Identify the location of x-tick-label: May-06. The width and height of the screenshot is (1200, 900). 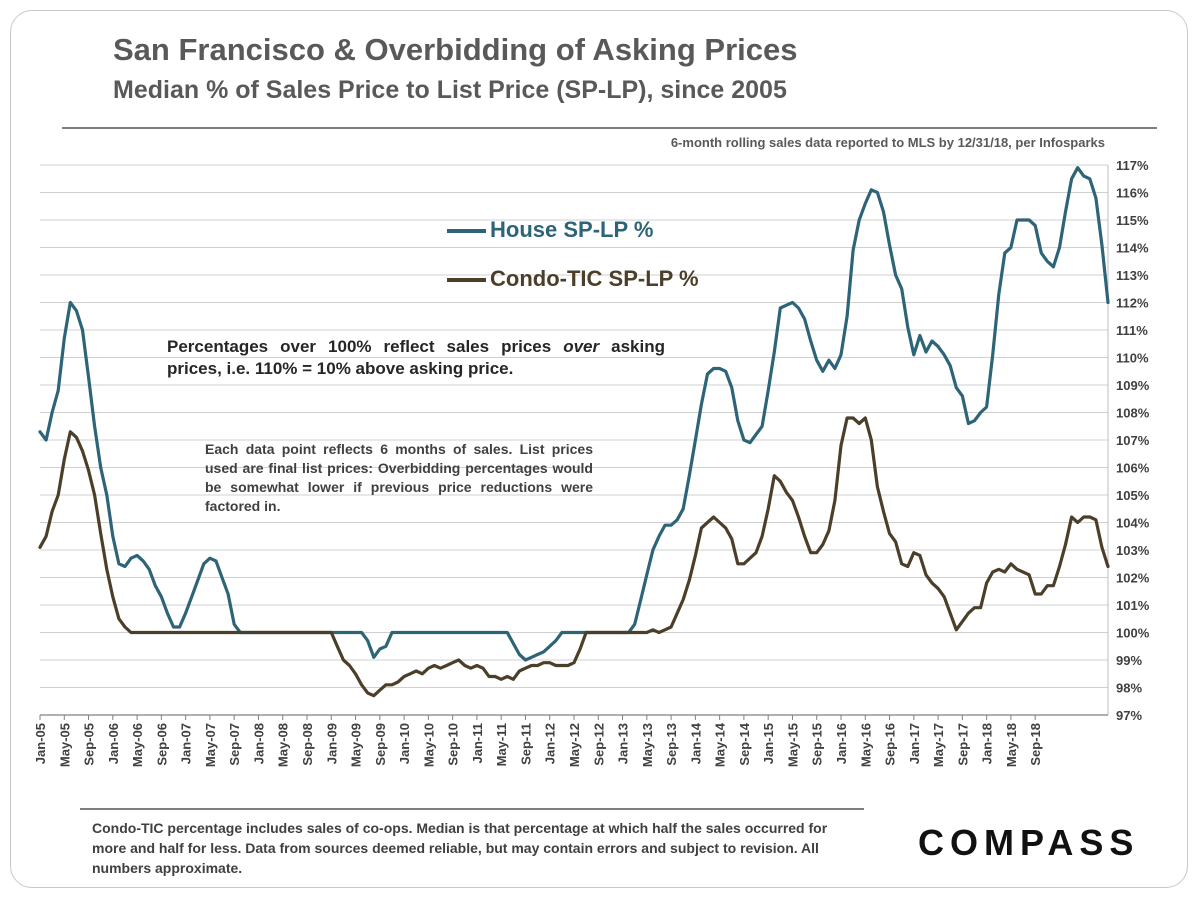
(137, 745).